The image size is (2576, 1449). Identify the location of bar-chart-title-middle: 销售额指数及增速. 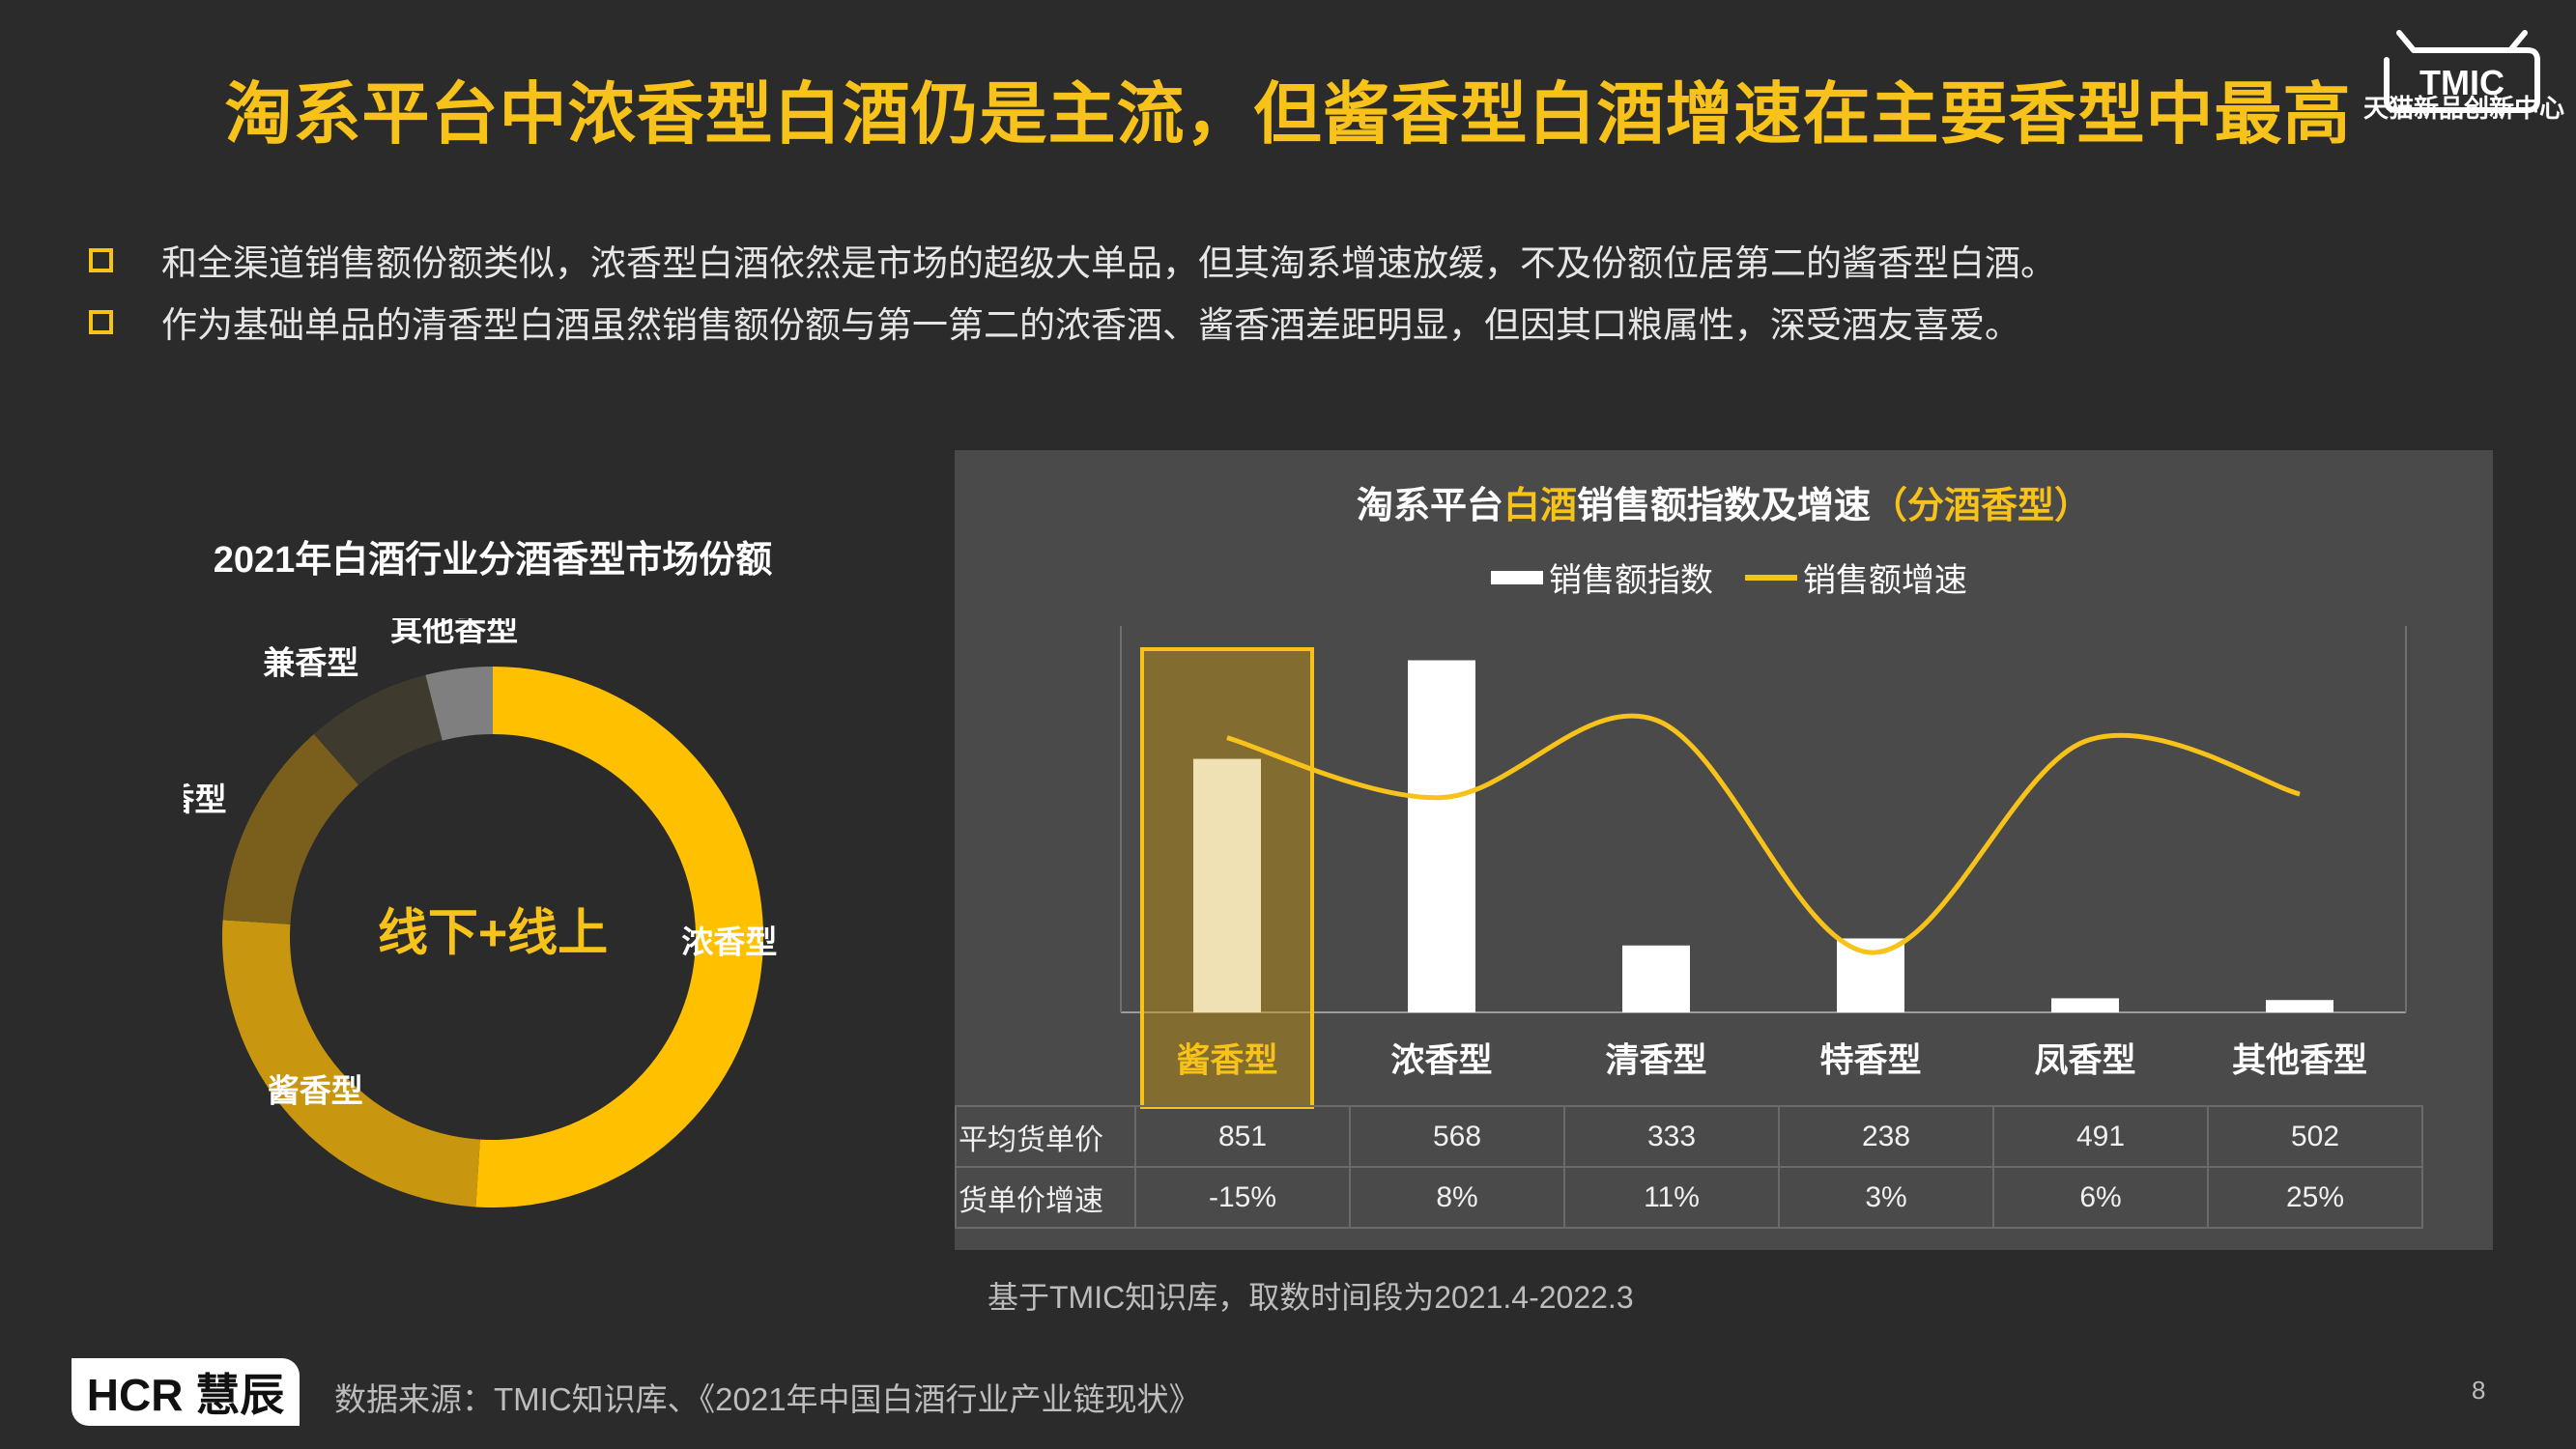
(1724, 506).